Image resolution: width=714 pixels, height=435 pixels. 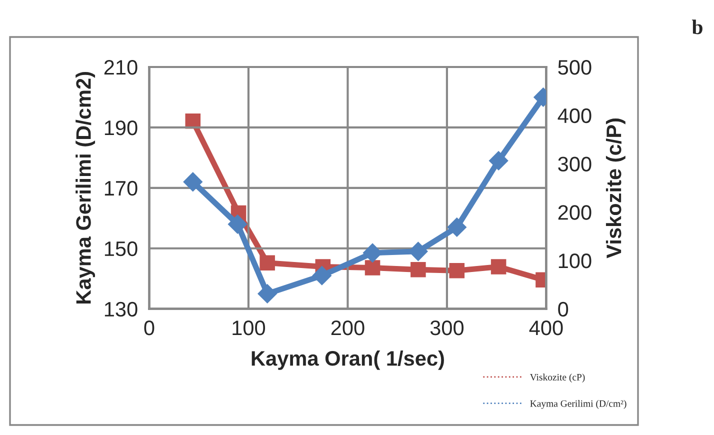 What do you see at coordinates (447, 328) in the screenshot?
I see `x-tick-label: 300` at bounding box center [447, 328].